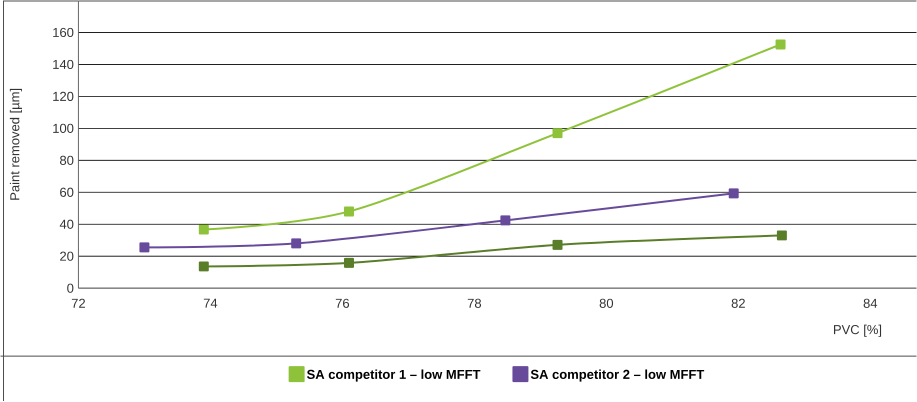 The width and height of the screenshot is (917, 402). I want to click on legend-label: SA competitor 1 – low MFFT, so click(393, 376).